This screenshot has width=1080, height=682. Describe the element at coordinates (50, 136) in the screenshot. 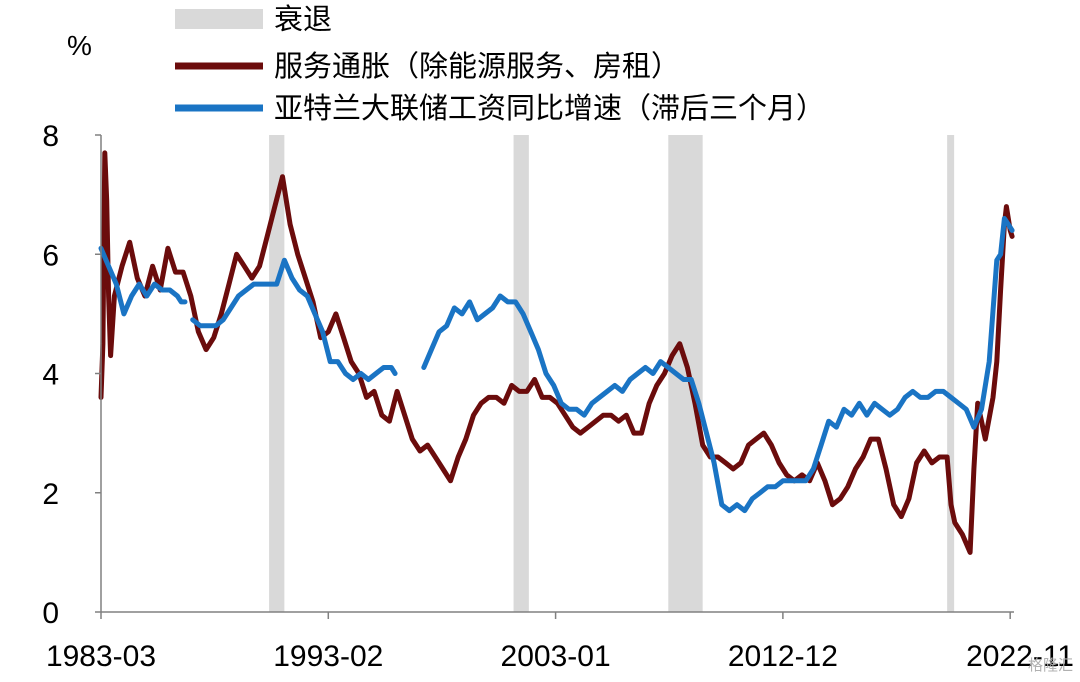

I see `y-tick-label: 8` at that location.